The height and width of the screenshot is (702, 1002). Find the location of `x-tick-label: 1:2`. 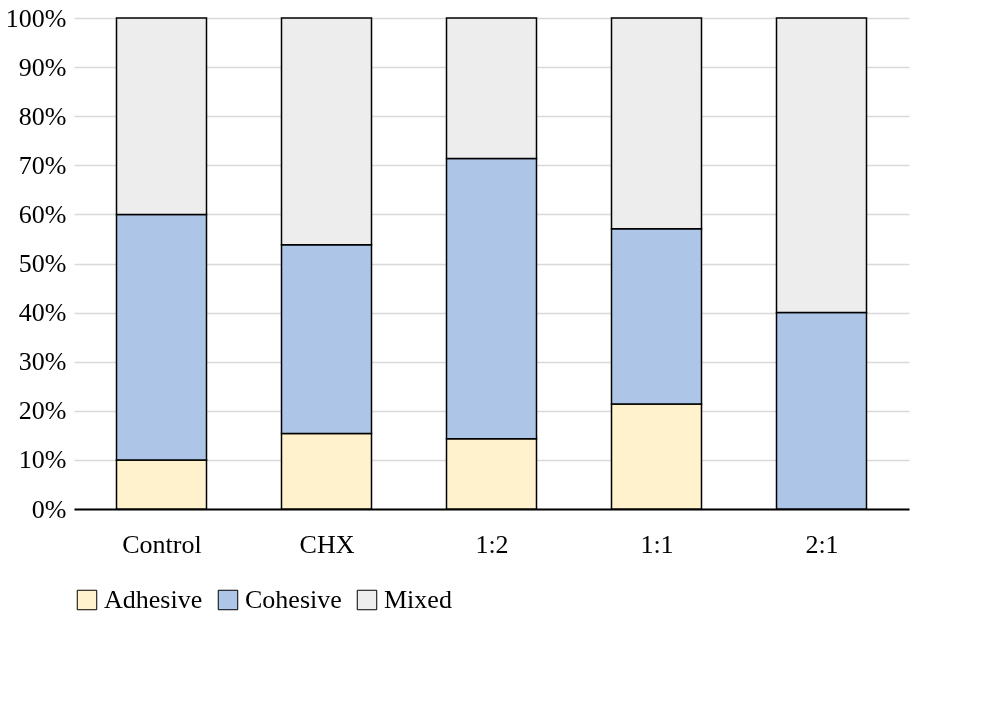

x-tick-label: 1:2 is located at coordinates (492, 544).